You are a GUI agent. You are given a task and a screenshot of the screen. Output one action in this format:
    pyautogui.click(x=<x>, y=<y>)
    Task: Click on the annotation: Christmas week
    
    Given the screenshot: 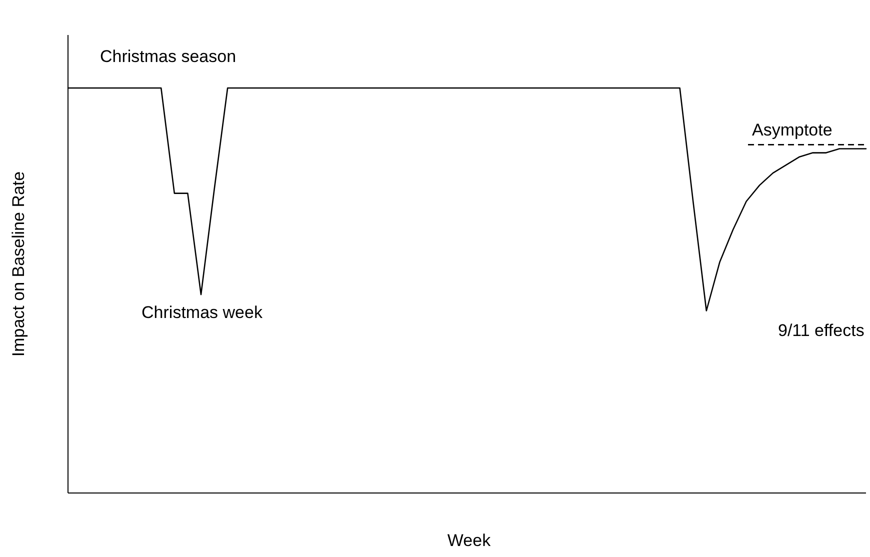 What is the action you would take?
    pyautogui.click(x=202, y=312)
    